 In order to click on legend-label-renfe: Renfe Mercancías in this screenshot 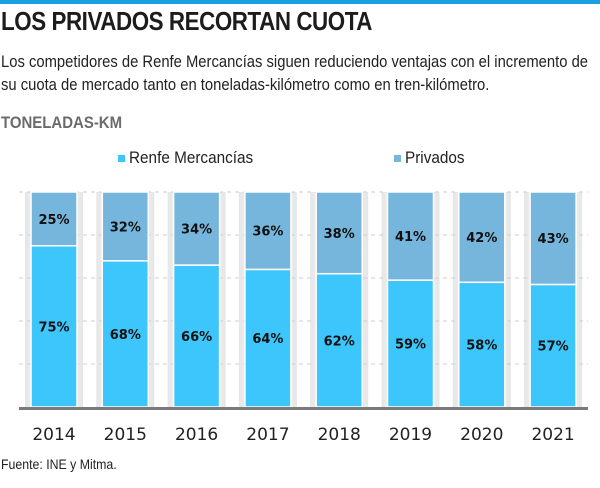, I will do `click(191, 157)`.